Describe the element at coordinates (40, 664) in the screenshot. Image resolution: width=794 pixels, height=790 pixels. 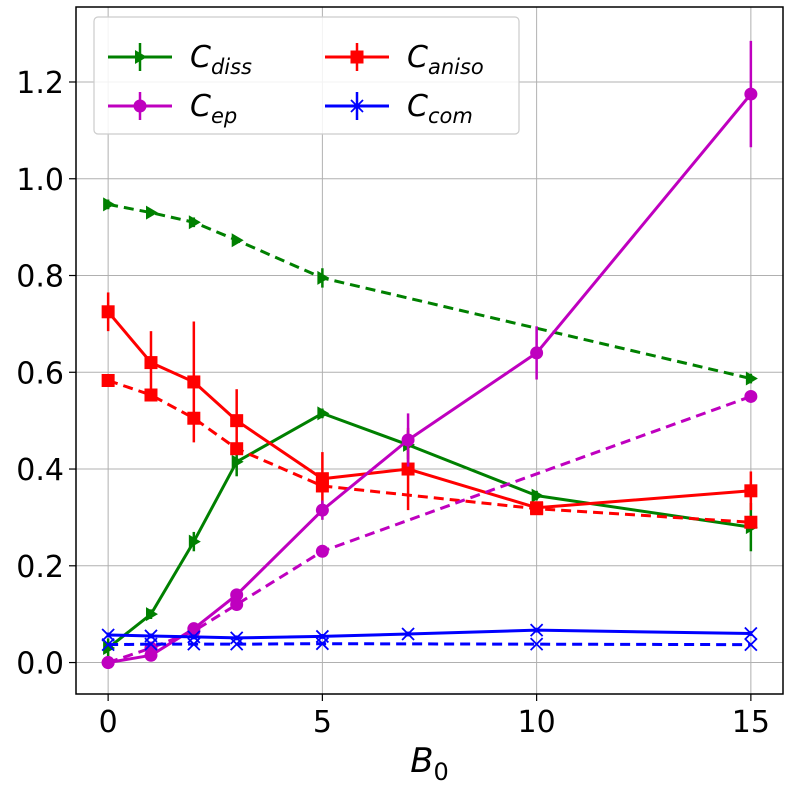
I see `y-tick-label: 0.0` at that location.